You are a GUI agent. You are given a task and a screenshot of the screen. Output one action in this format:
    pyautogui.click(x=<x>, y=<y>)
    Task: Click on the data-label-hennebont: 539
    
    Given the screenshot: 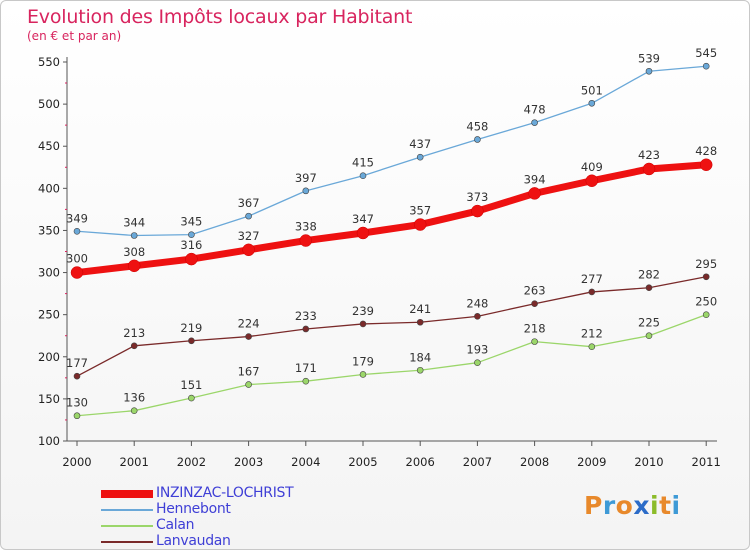 What is the action you would take?
    pyautogui.click(x=649, y=58)
    